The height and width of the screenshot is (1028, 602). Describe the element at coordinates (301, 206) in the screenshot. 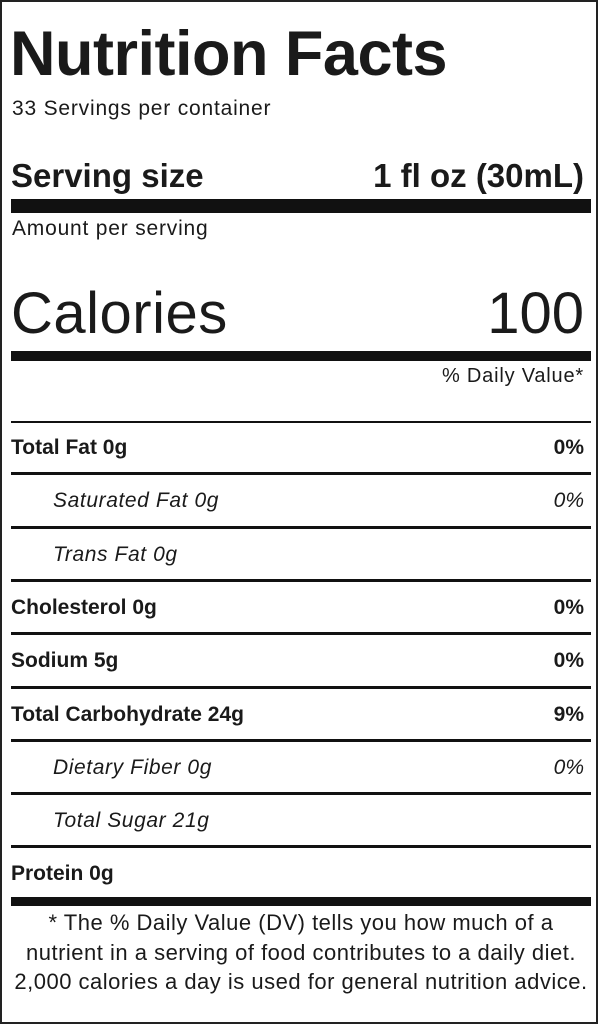

I see `thick-divider` at that location.